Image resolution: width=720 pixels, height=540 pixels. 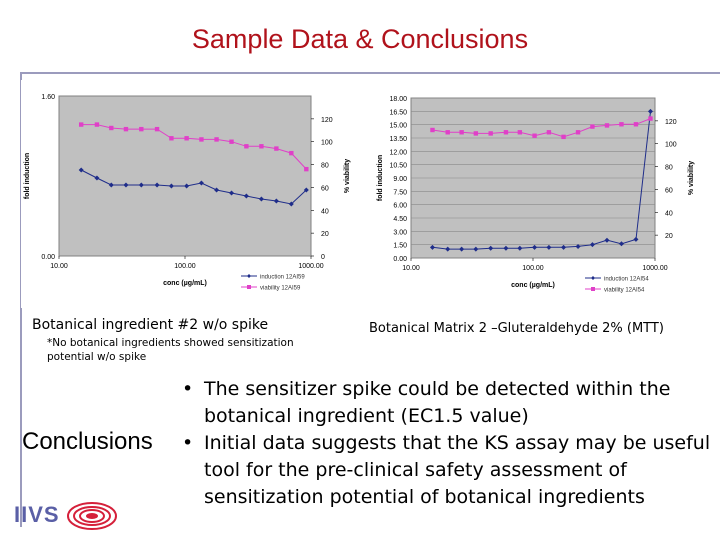 What do you see at coordinates (400, 232) in the screenshot?
I see `y-tick-label: 3.00` at bounding box center [400, 232].